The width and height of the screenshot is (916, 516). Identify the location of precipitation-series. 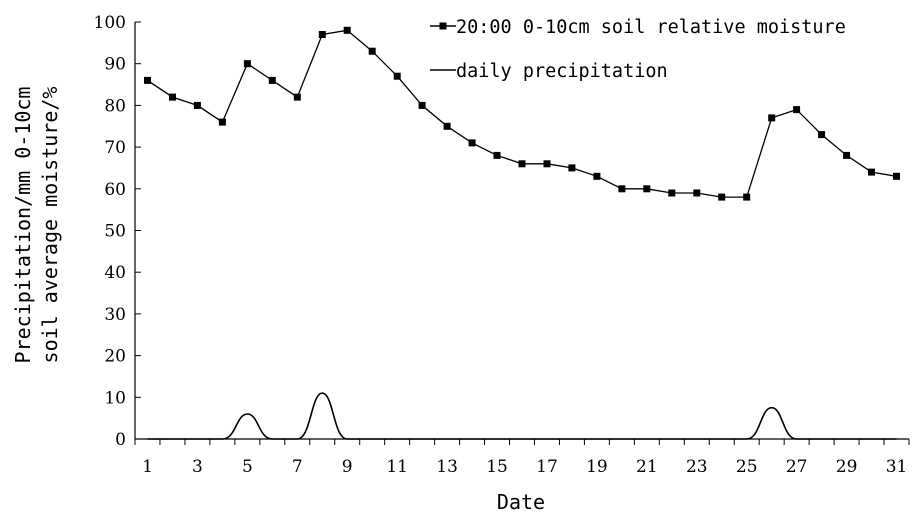
(522, 416).